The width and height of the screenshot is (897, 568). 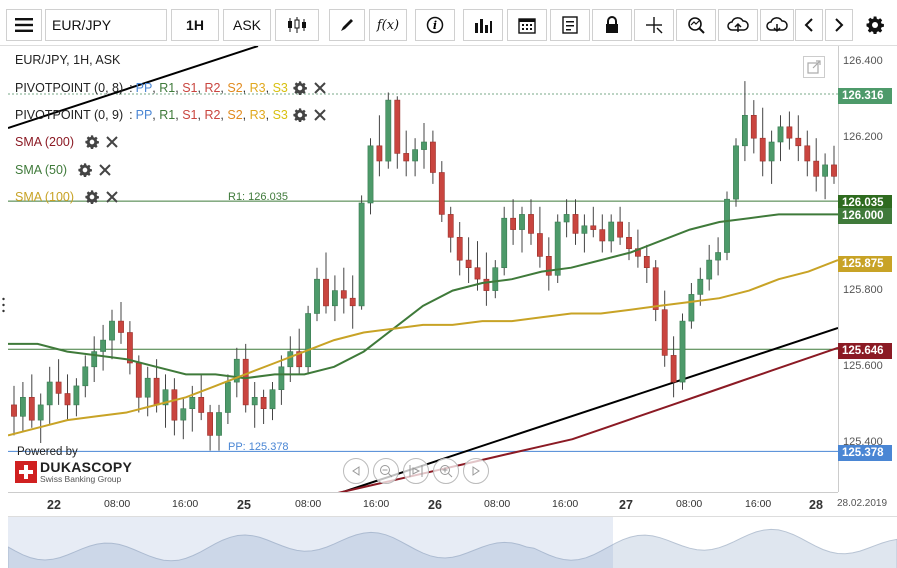 I want to click on navigator-selection, so click(x=310, y=542).